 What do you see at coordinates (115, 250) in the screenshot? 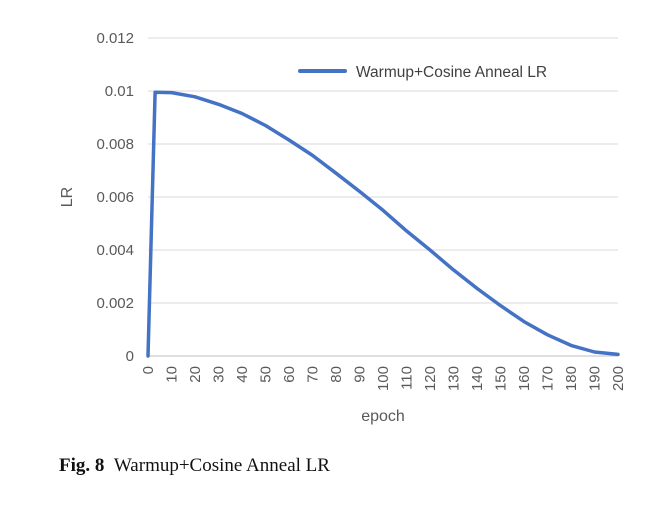
I see `y-tick-label: 0.004` at bounding box center [115, 250].